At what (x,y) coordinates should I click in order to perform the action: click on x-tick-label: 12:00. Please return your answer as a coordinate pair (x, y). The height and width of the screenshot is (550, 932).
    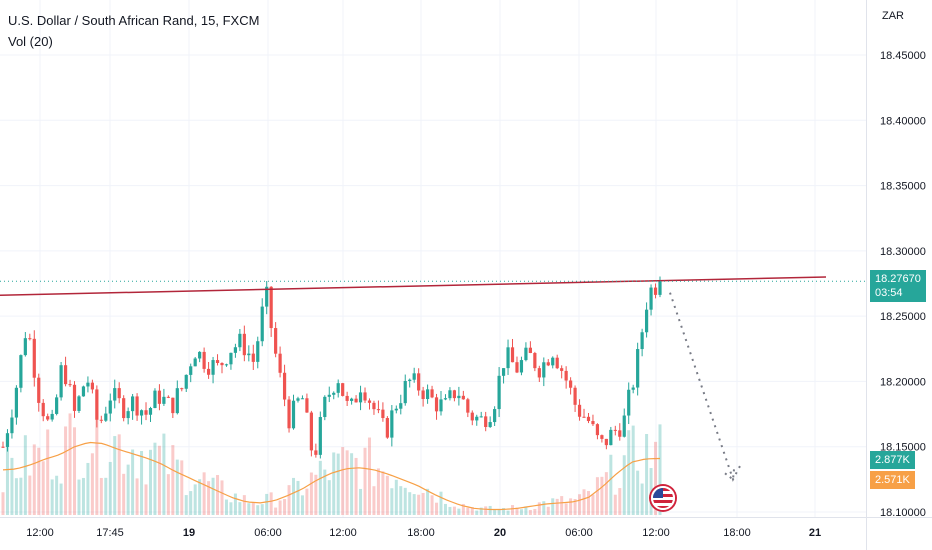
    Looking at the image, I should click on (343, 533).